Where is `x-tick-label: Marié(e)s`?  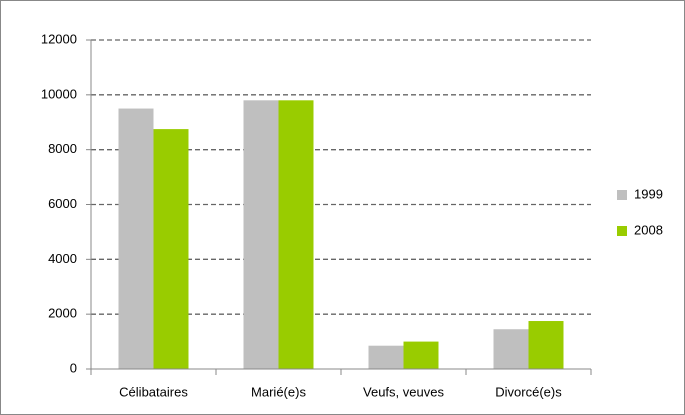 x-tick-label: Marié(e)s is located at coordinates (278, 391).